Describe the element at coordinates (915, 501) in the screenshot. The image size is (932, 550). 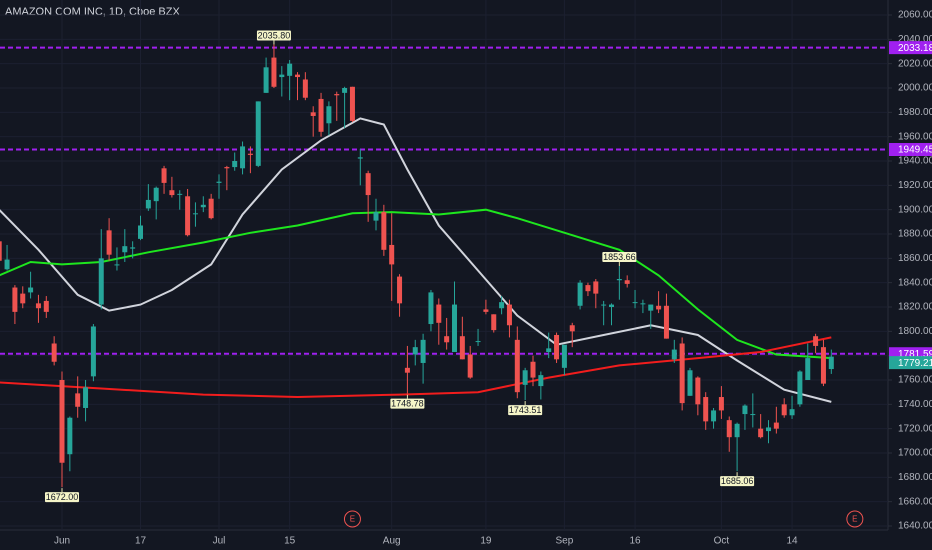
I see `y-tick-label: 1660.00` at that location.